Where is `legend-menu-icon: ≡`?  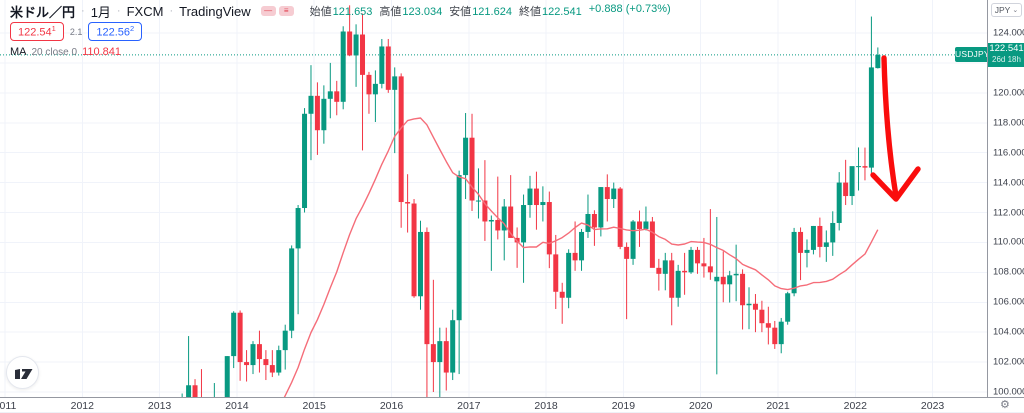
legend-menu-icon: ≡ is located at coordinates (286, 11).